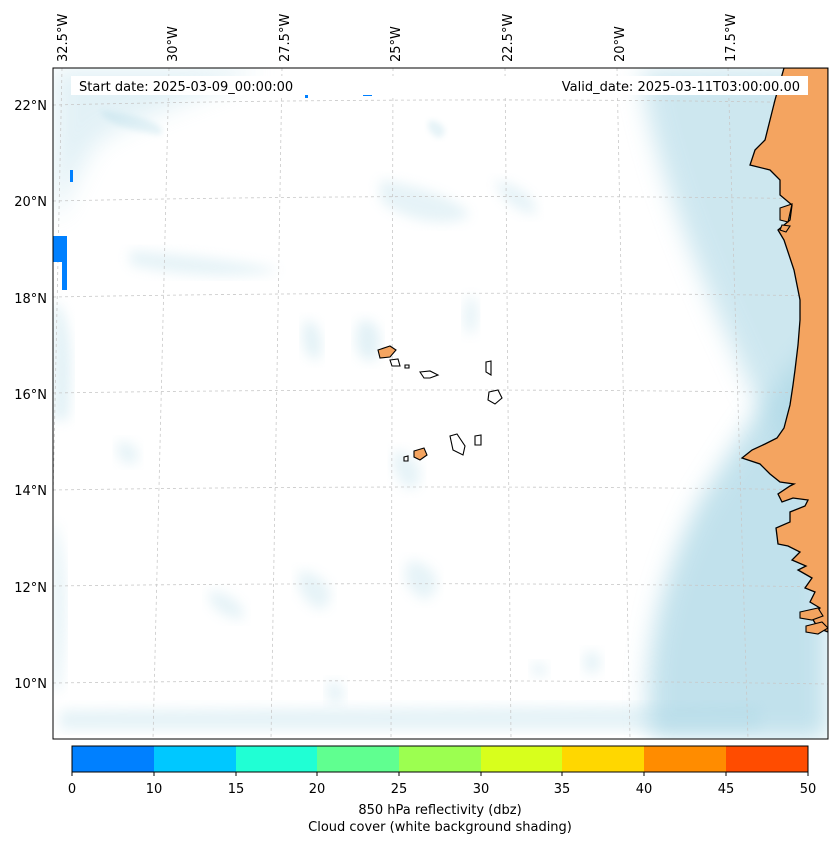 The height and width of the screenshot is (843, 837). Describe the element at coordinates (406, 458) in the screenshot. I see `island-brava` at that location.